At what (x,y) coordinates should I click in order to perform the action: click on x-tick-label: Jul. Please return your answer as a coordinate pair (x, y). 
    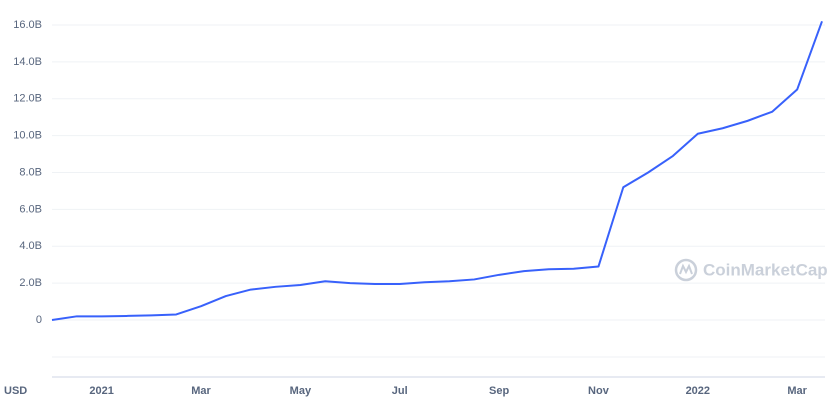
    Looking at the image, I should click on (400, 391).